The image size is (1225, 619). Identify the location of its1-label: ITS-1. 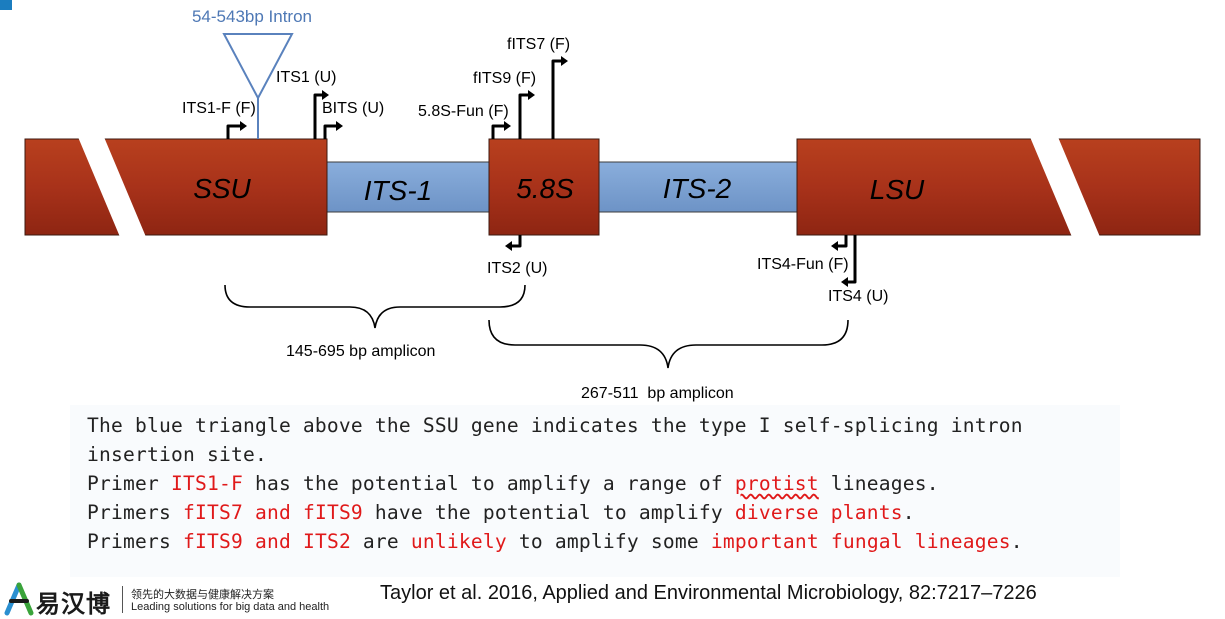
(398, 190).